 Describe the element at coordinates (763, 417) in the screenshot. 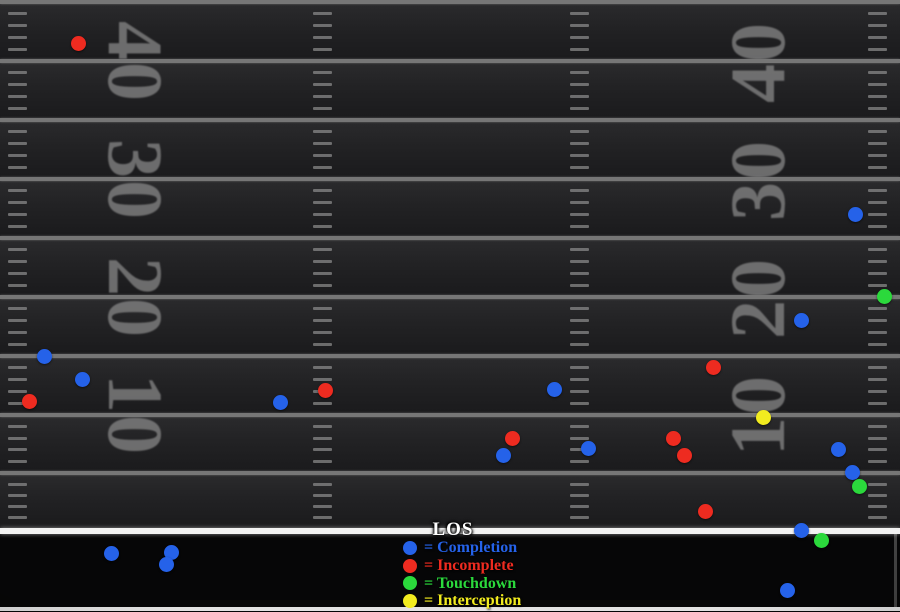

I see `pass-dot-interception` at that location.